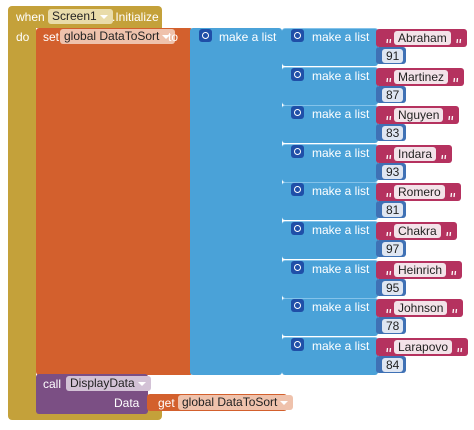 This screenshot has width=474, height=430. Describe the element at coordinates (127, 403) in the screenshot. I see `argument-label: Data` at that location.